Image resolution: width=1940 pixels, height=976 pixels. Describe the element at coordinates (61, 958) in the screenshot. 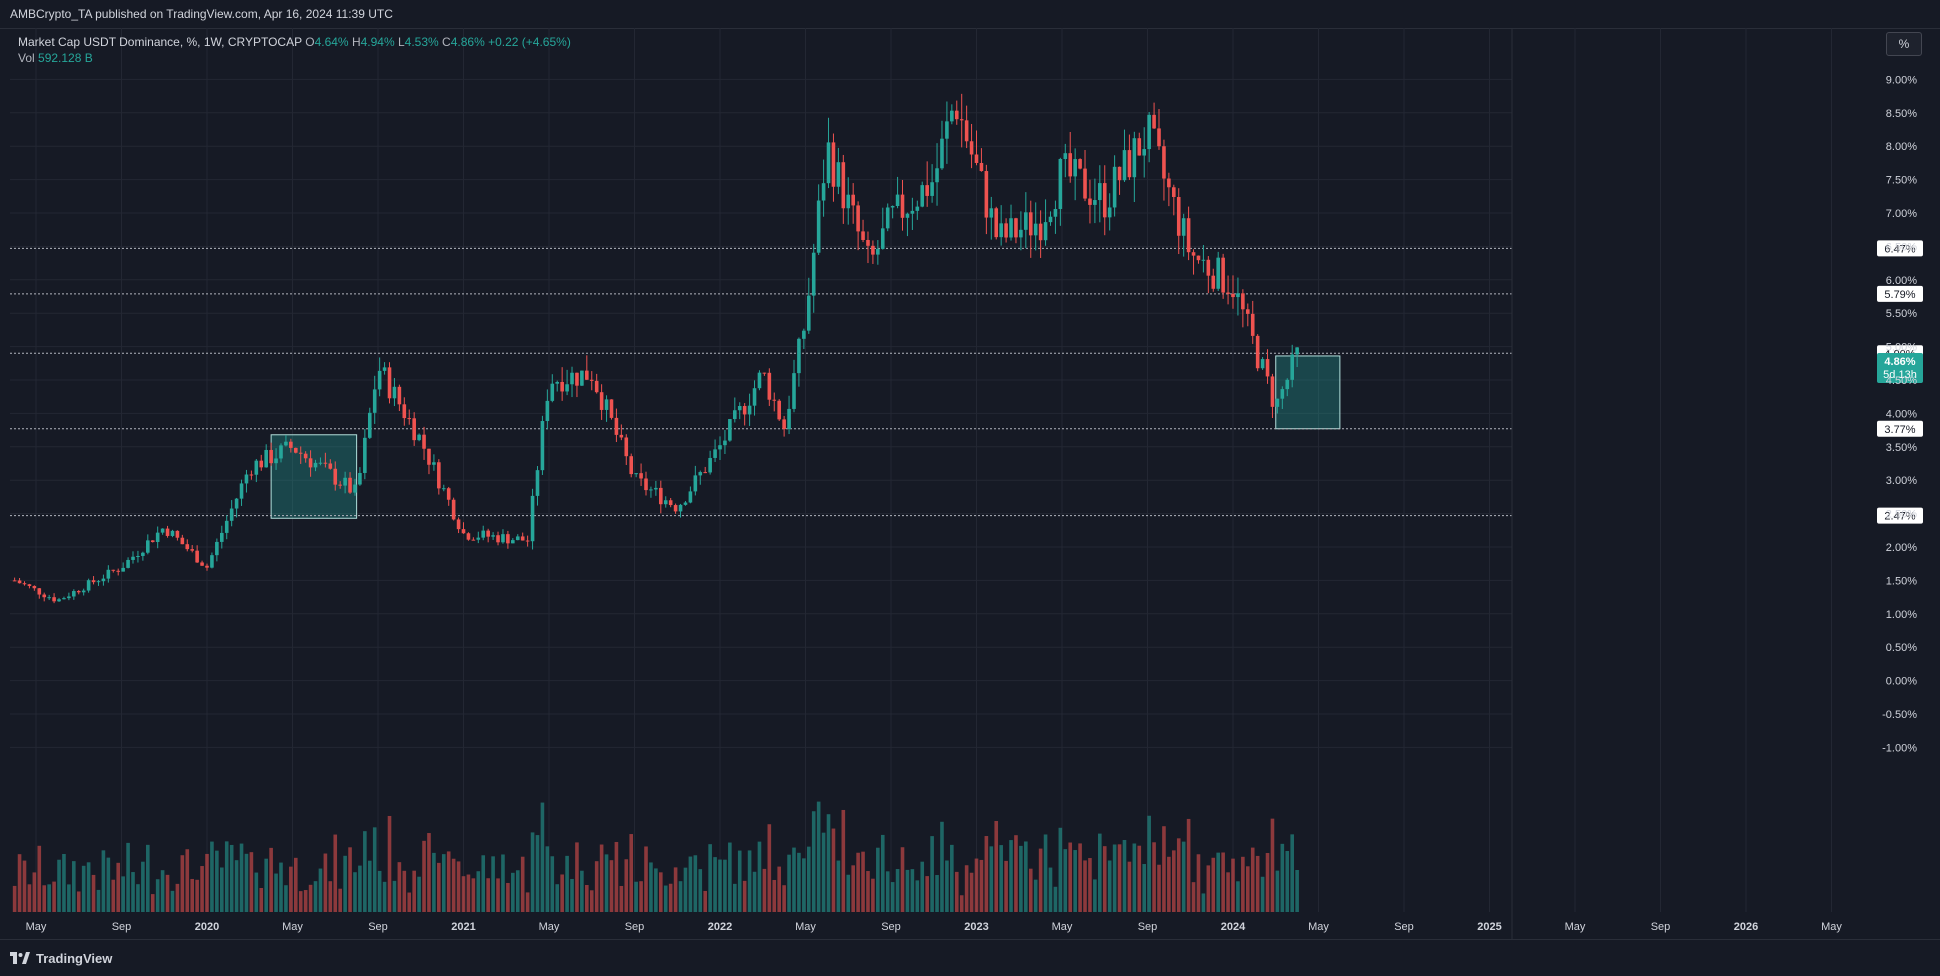

I see `tradingview-logo: TradingView` at that location.